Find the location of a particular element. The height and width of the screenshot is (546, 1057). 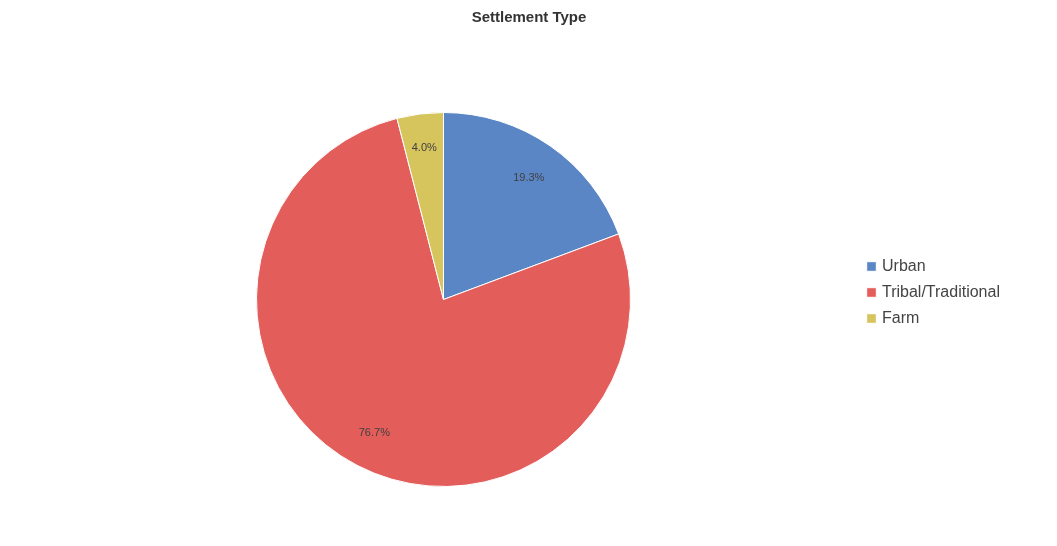

data-label: 19.3% is located at coordinates (529, 176).